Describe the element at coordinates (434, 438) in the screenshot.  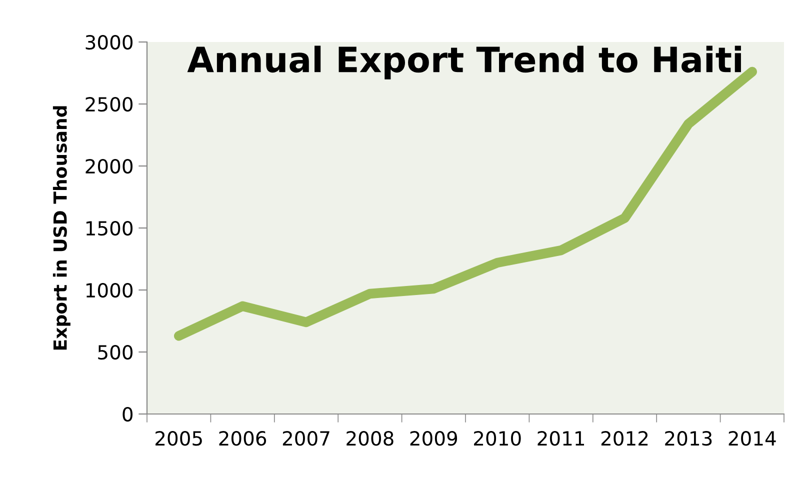
I see `x-tick-label: 2009` at that location.